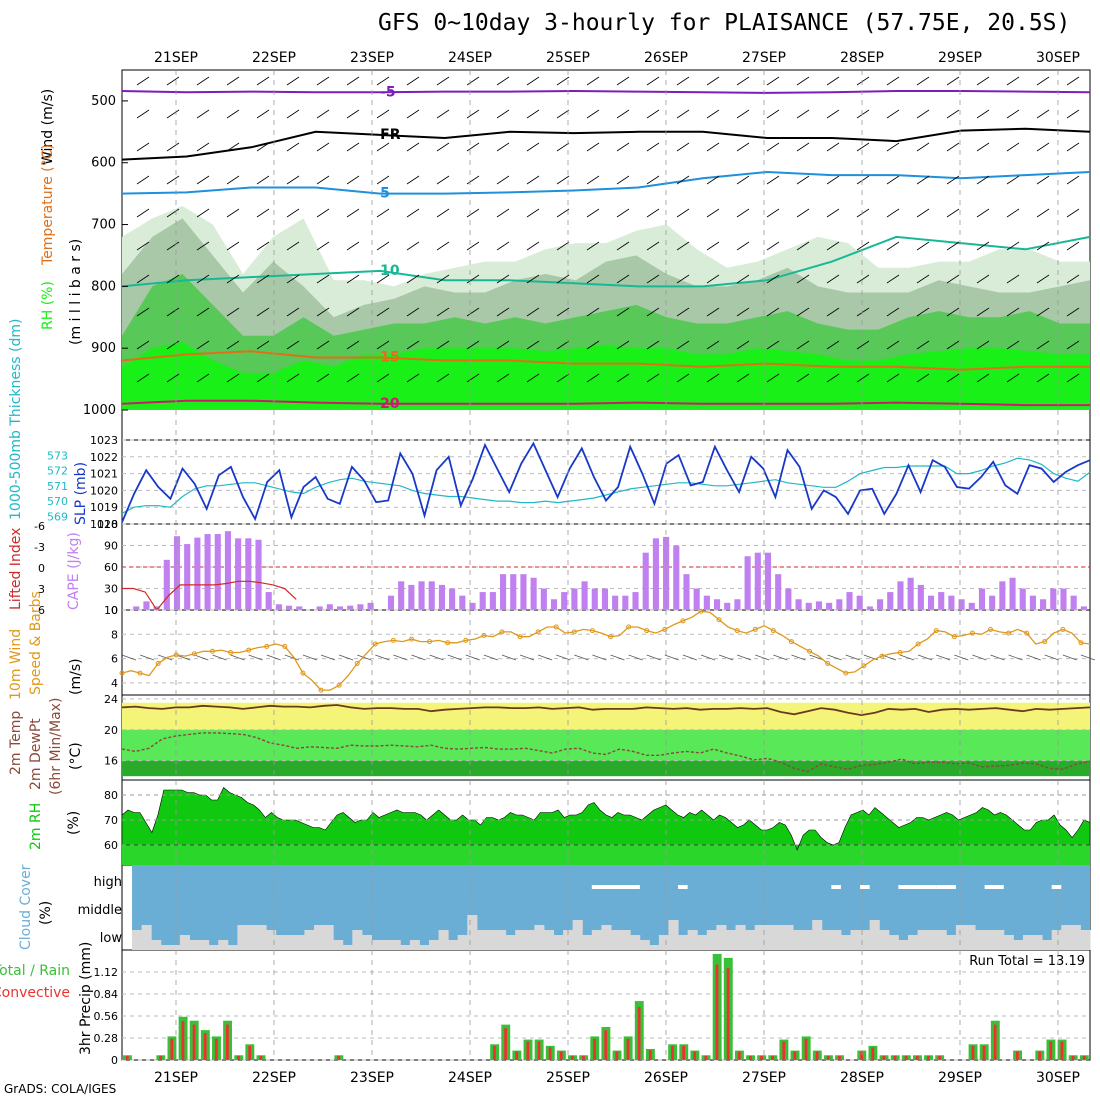 The height and width of the screenshot is (1100, 1100). I want to click on isotherm-magenta, so click(605, 403).